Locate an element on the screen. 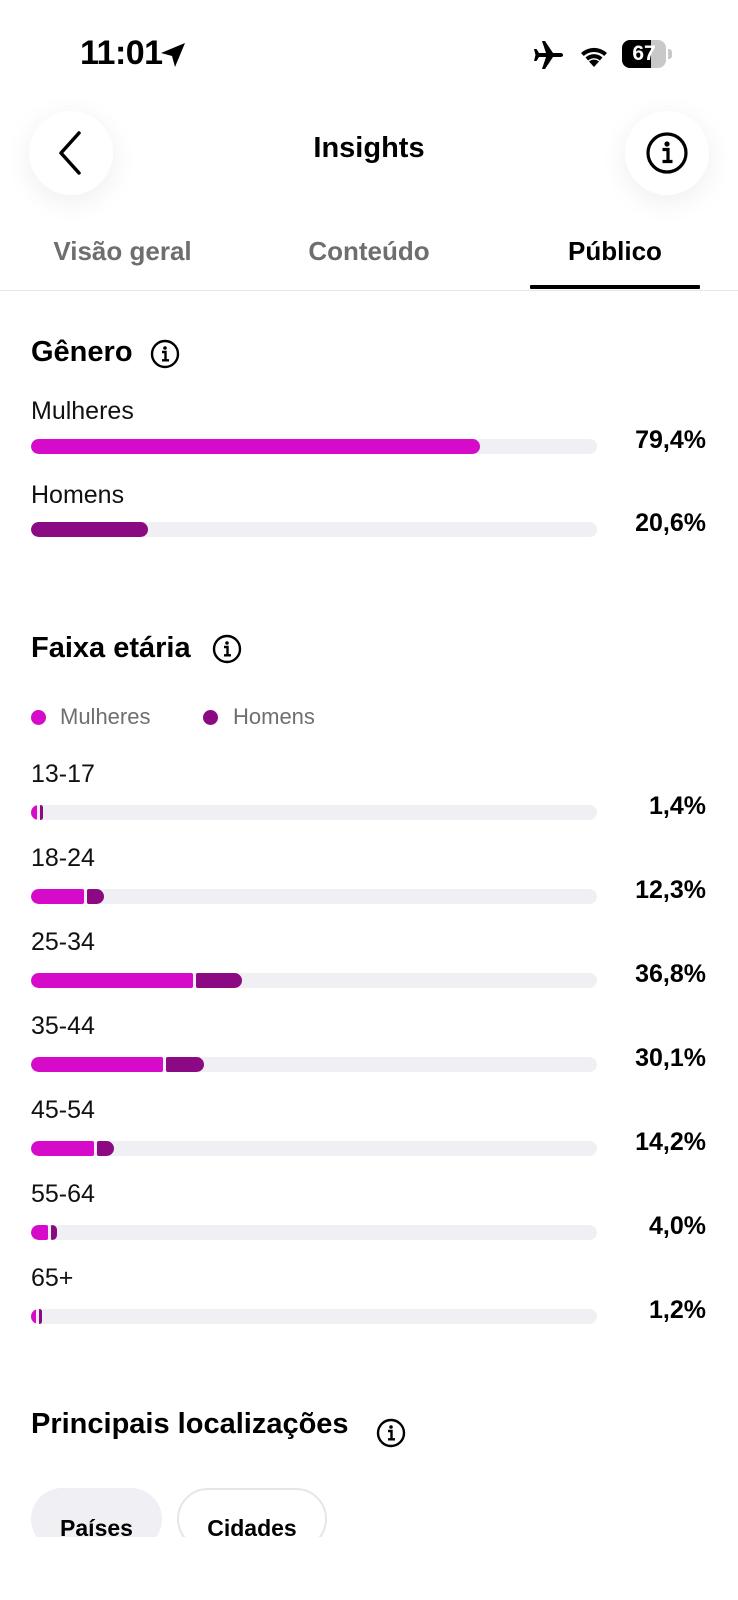 Image resolution: width=738 pixels, height=1600 pixels. age-row-percent: 14,2% is located at coordinates (670, 1142).